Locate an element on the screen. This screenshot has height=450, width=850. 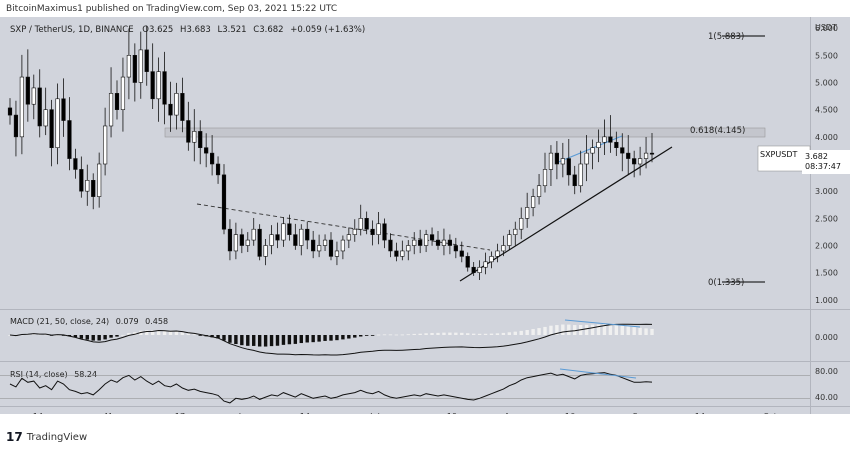
descending-trendline is located at coordinates (343, 227).